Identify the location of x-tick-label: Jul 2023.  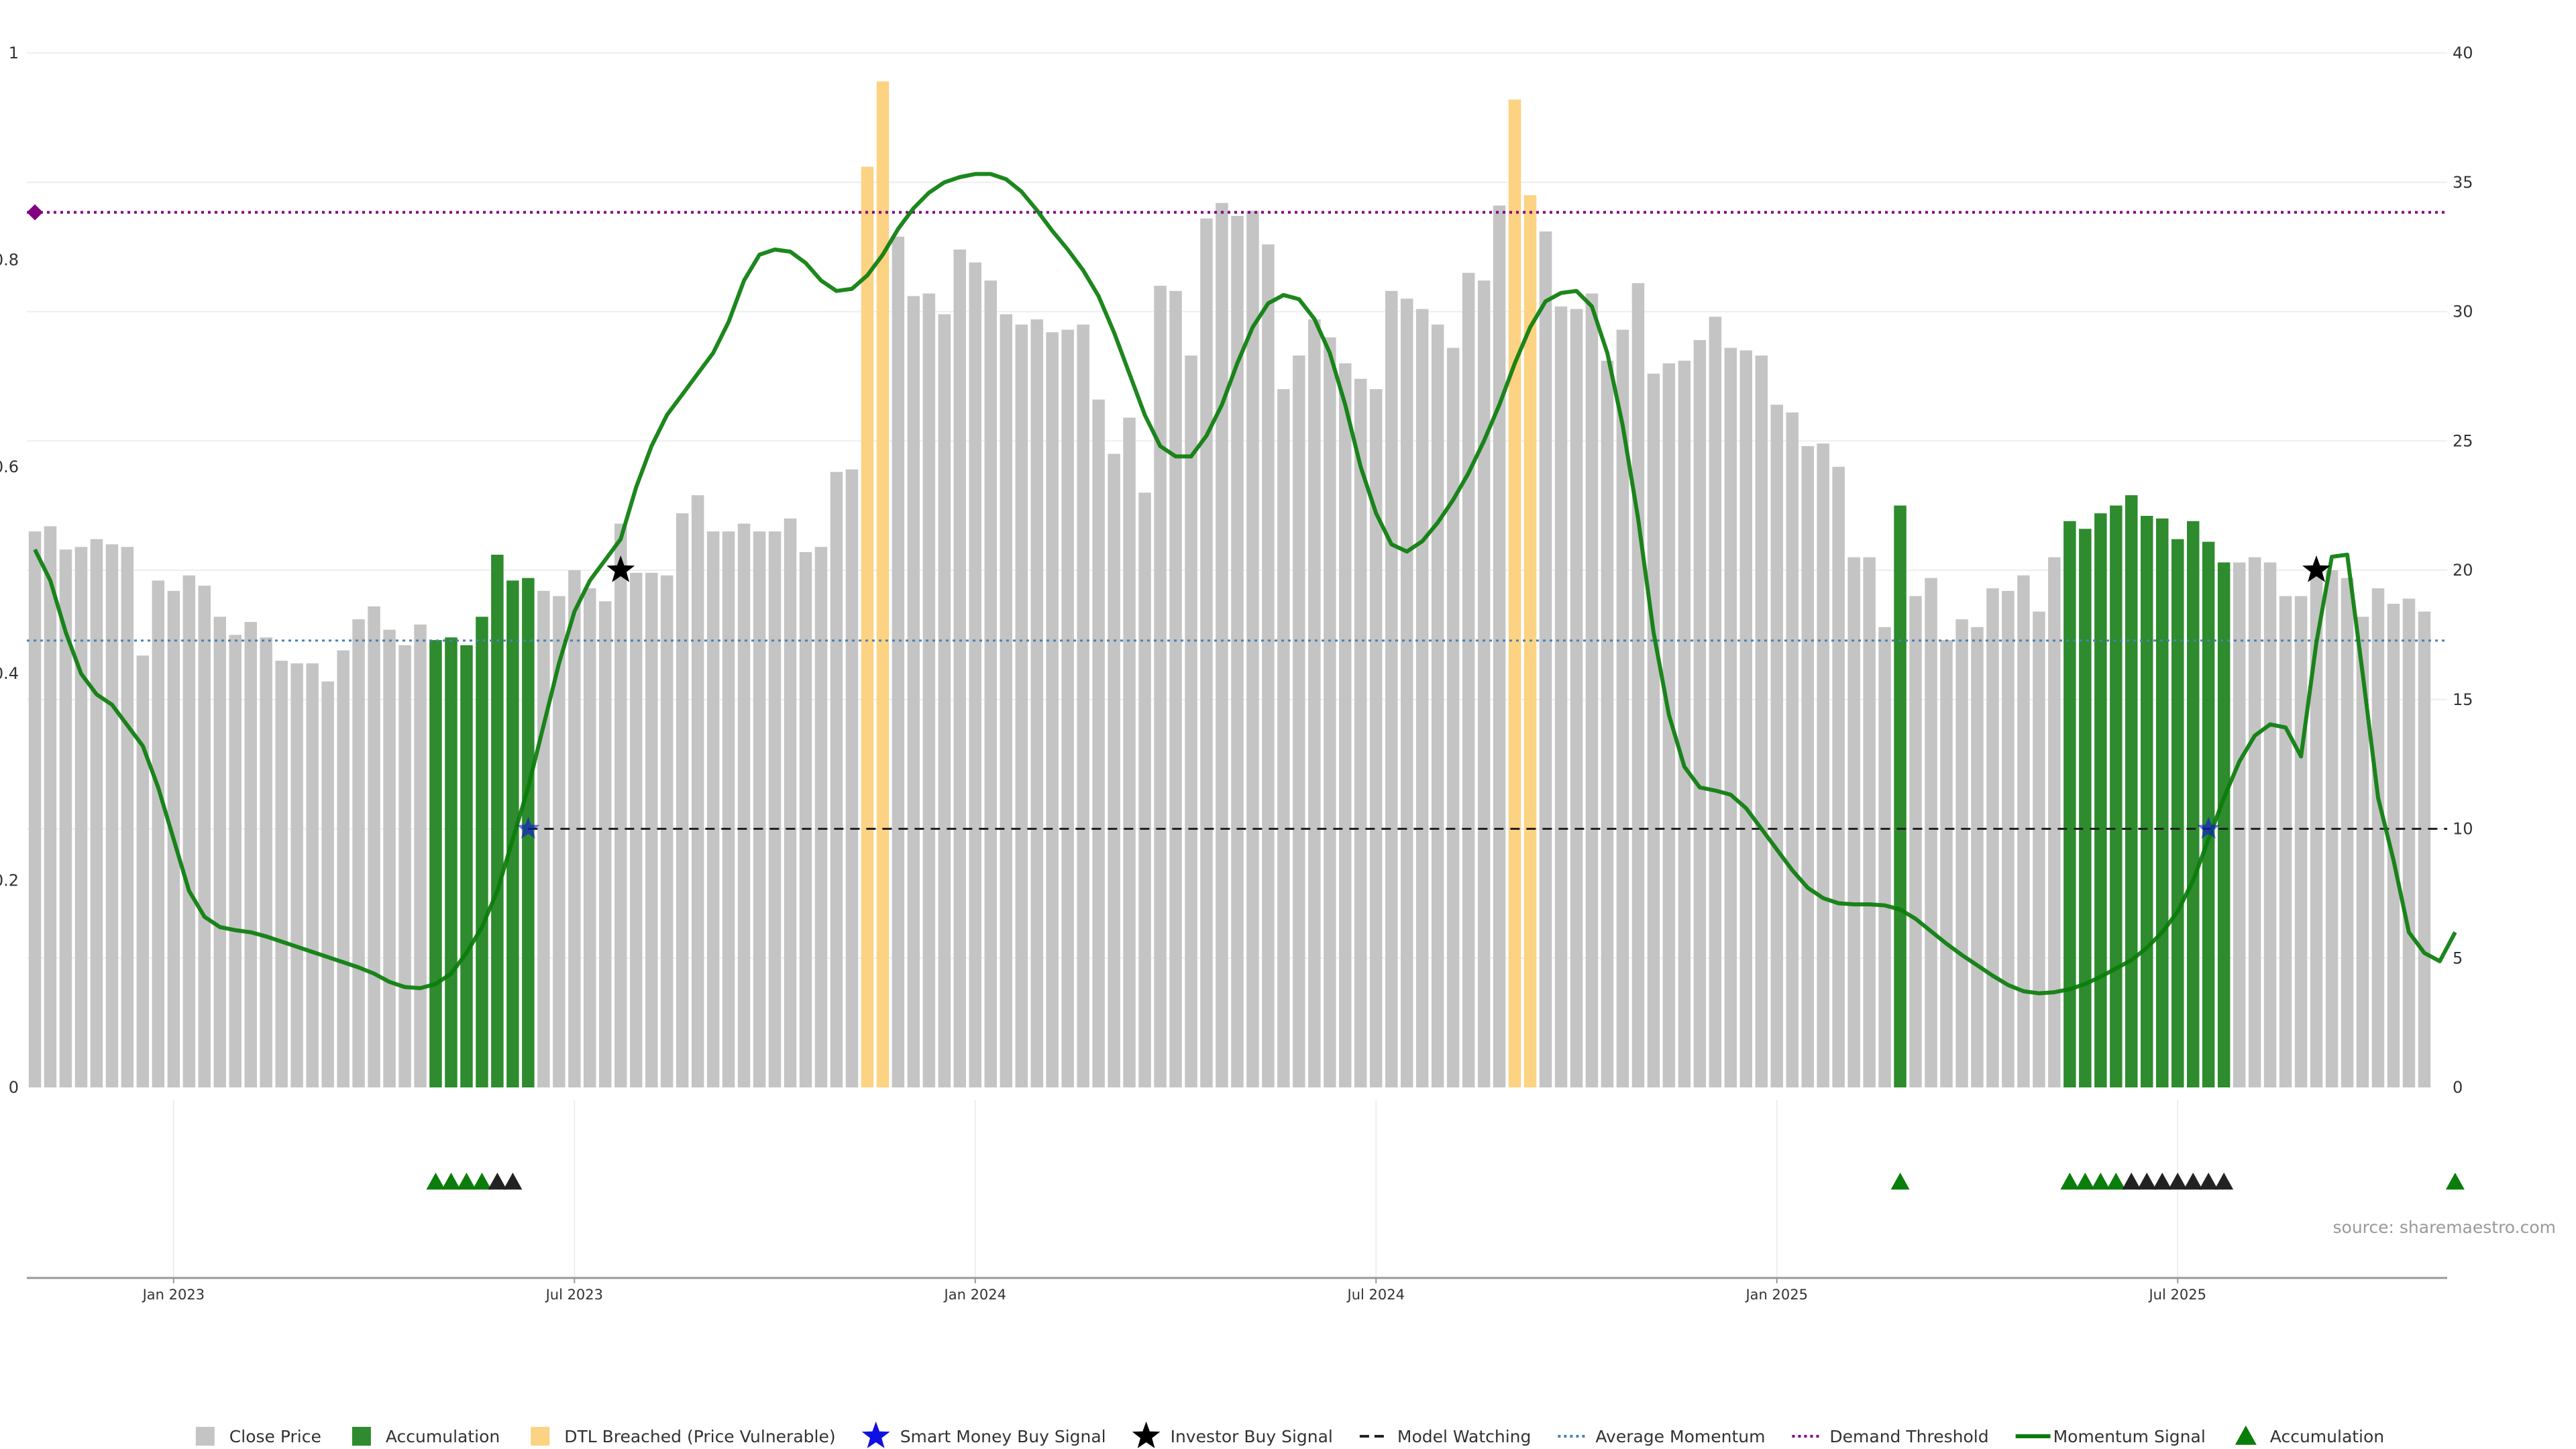
(574, 1295).